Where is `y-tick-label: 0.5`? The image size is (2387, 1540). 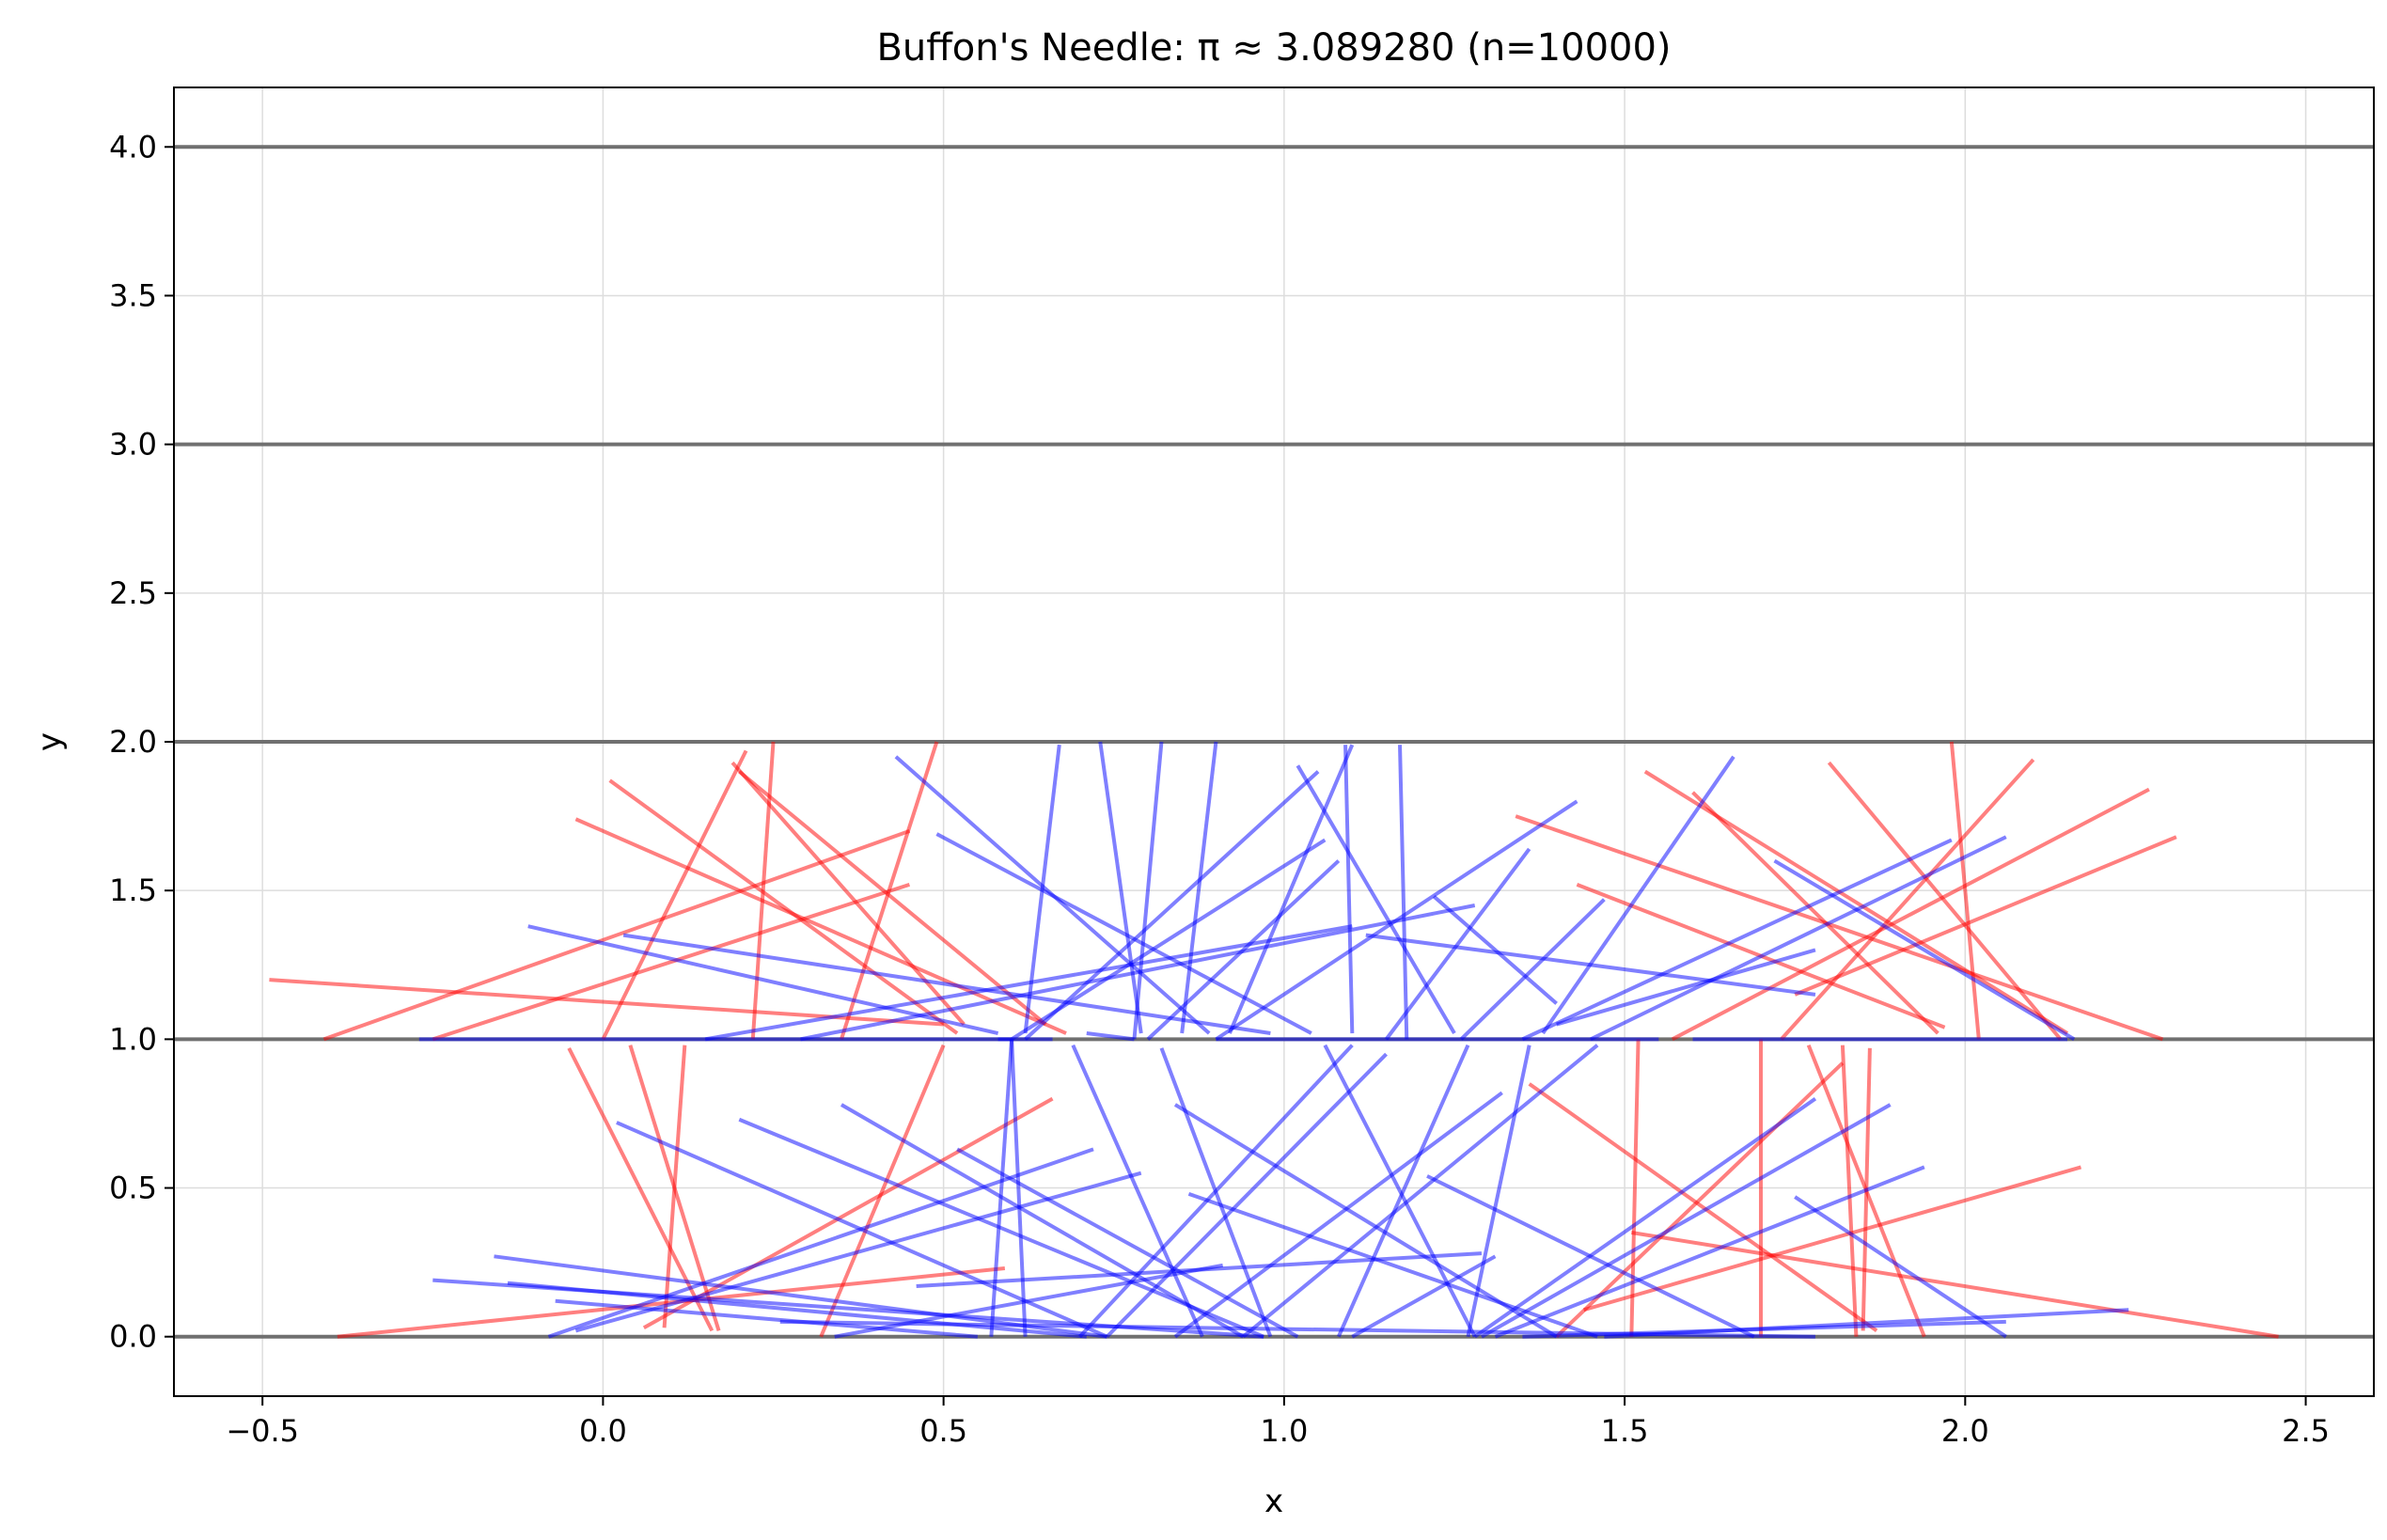
y-tick-label: 0.5 is located at coordinates (133, 1188).